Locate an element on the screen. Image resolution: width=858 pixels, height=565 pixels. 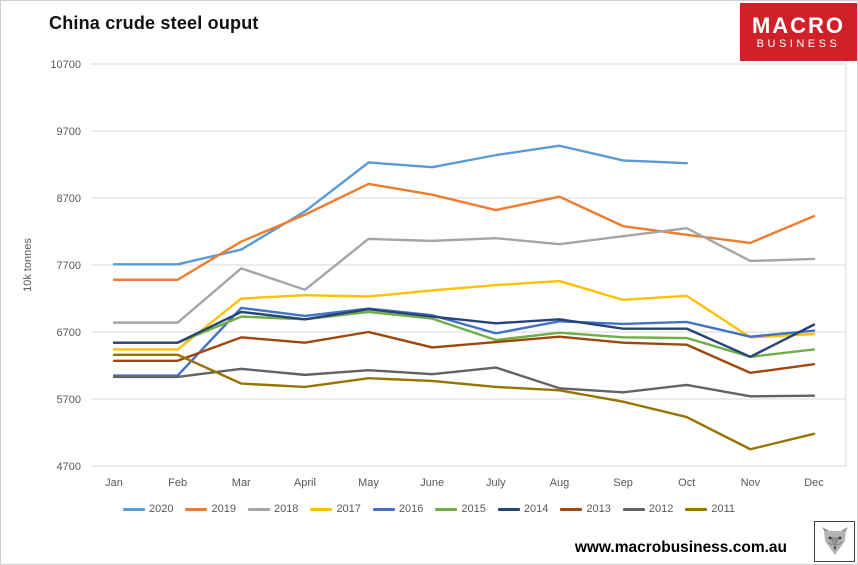
chart-title: China crude steel ouput is located at coordinates (154, 23).